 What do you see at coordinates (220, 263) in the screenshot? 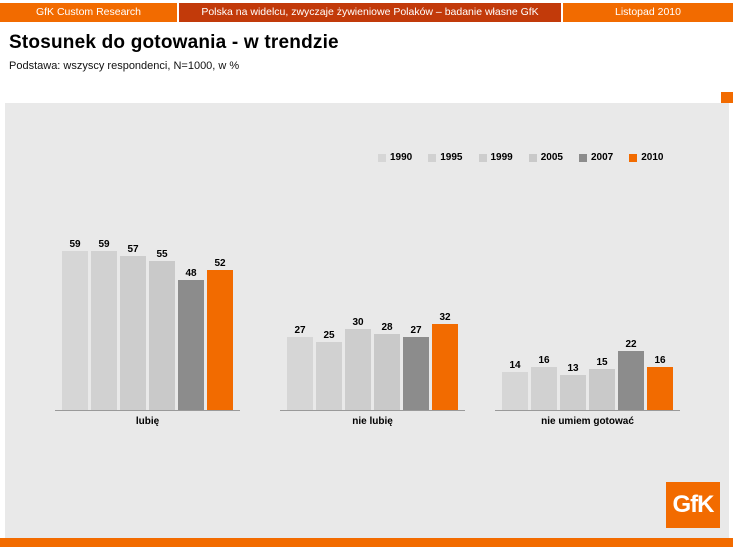
I see `bar-value-label: 52` at bounding box center [220, 263].